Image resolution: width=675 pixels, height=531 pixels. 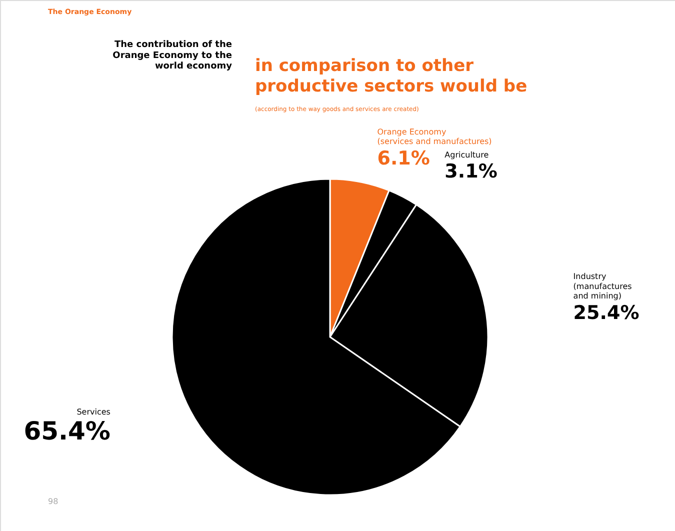 What do you see at coordinates (466, 155) in the screenshot?
I see `slice-label: Agriculture` at bounding box center [466, 155].